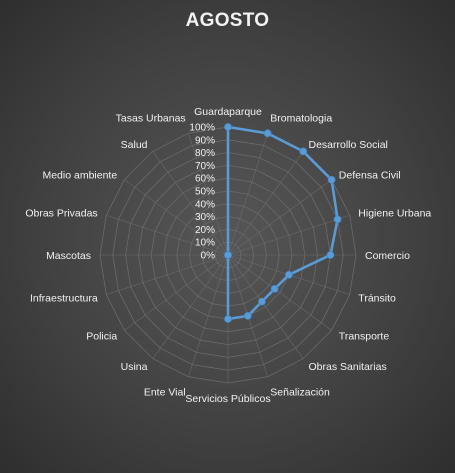  Describe the element at coordinates (205, 243) in the screenshot. I see `tick-label: 10%` at that location.